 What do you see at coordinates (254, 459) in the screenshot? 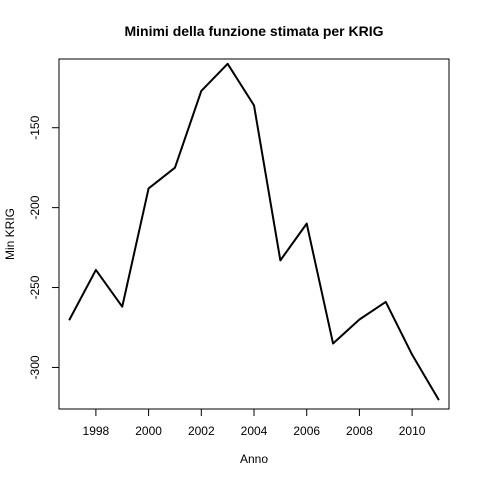
I see `x-axis-label: Anno` at bounding box center [254, 459].